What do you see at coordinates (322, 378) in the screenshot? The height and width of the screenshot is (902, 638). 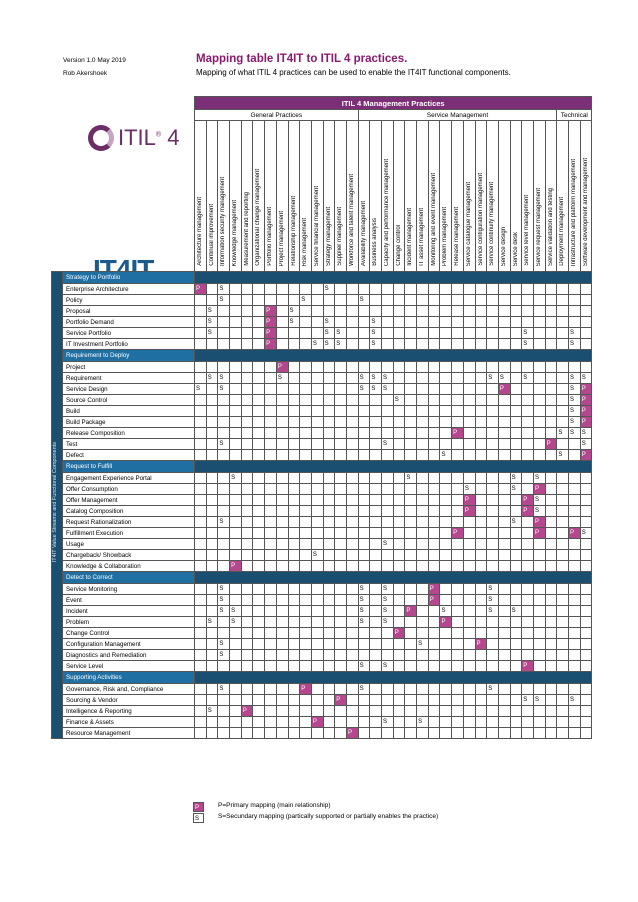 I see `component-row: Requirement S S S S S S S S S S S` at bounding box center [322, 378].